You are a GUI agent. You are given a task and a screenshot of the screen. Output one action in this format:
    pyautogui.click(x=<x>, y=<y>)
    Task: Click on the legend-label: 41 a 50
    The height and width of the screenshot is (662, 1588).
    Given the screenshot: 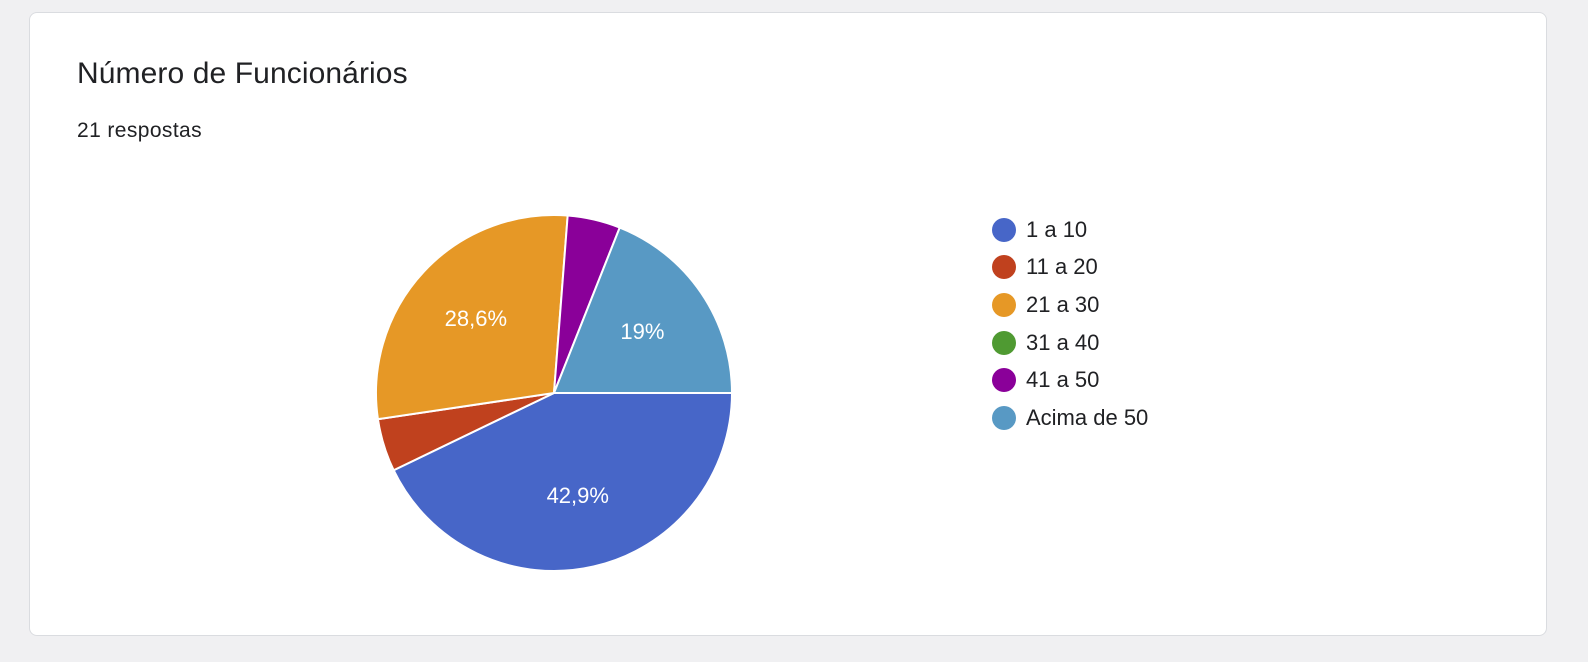 What is the action you would take?
    pyautogui.click(x=1063, y=380)
    